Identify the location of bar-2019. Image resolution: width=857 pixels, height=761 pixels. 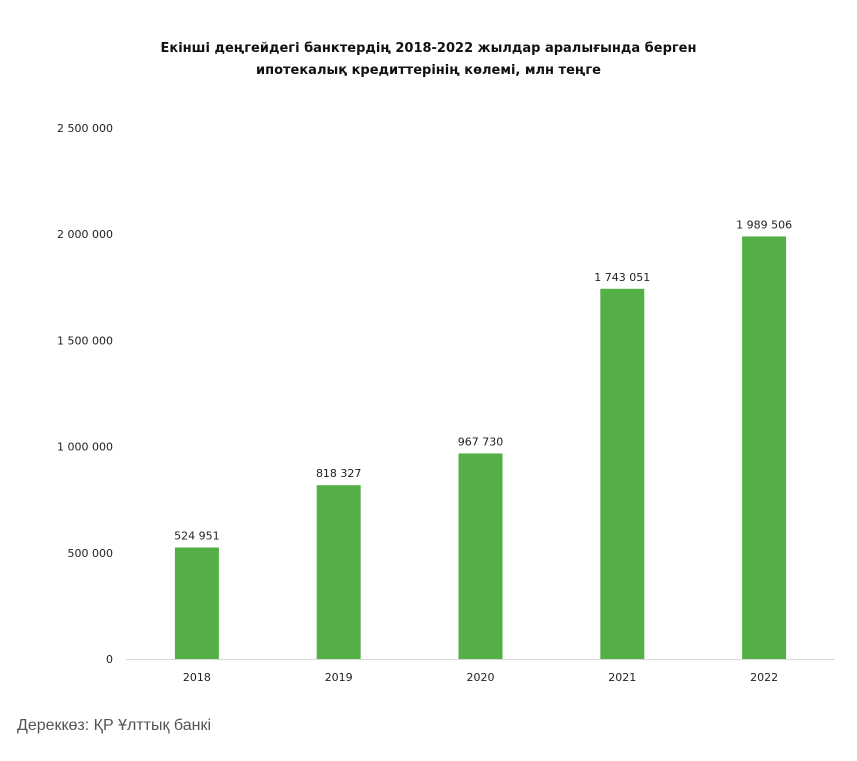
(338, 572).